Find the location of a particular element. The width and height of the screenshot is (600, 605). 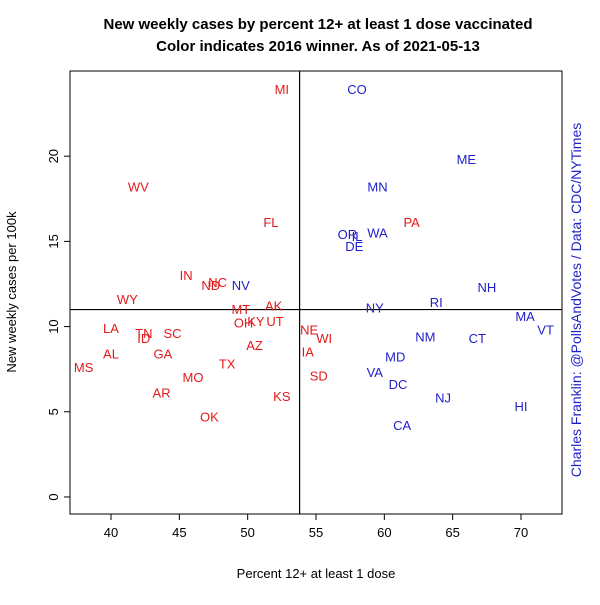

state-point-nj: NJ is located at coordinates (443, 398).